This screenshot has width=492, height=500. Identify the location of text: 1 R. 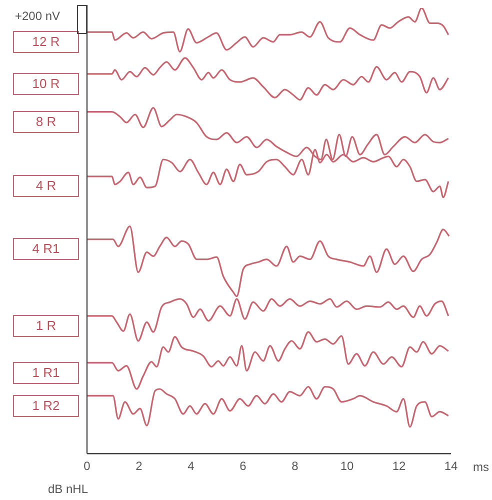
(46, 325).